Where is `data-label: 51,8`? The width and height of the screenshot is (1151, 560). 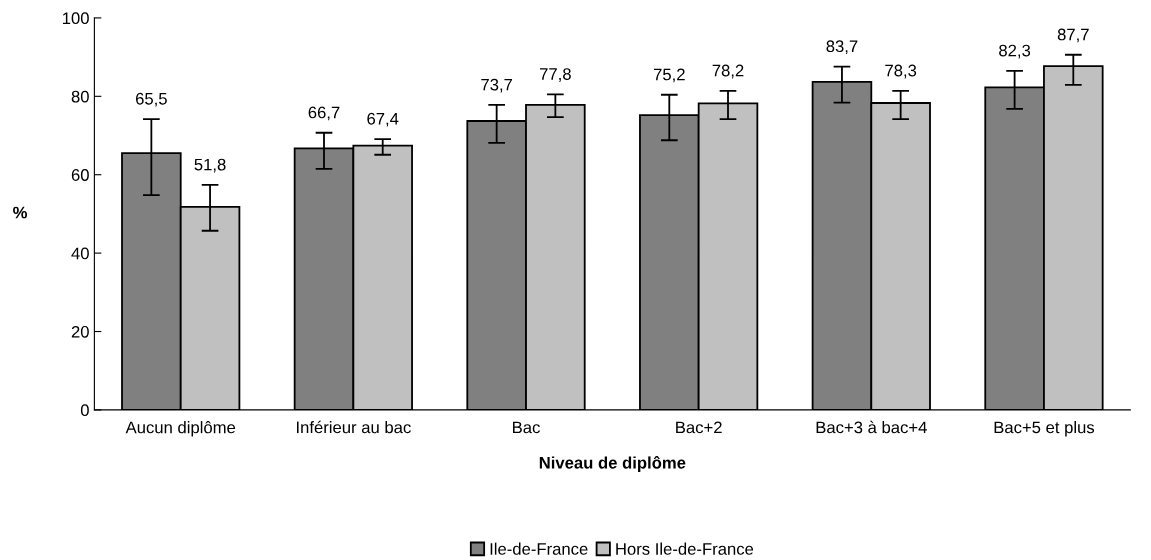 data-label: 51,8 is located at coordinates (210, 165).